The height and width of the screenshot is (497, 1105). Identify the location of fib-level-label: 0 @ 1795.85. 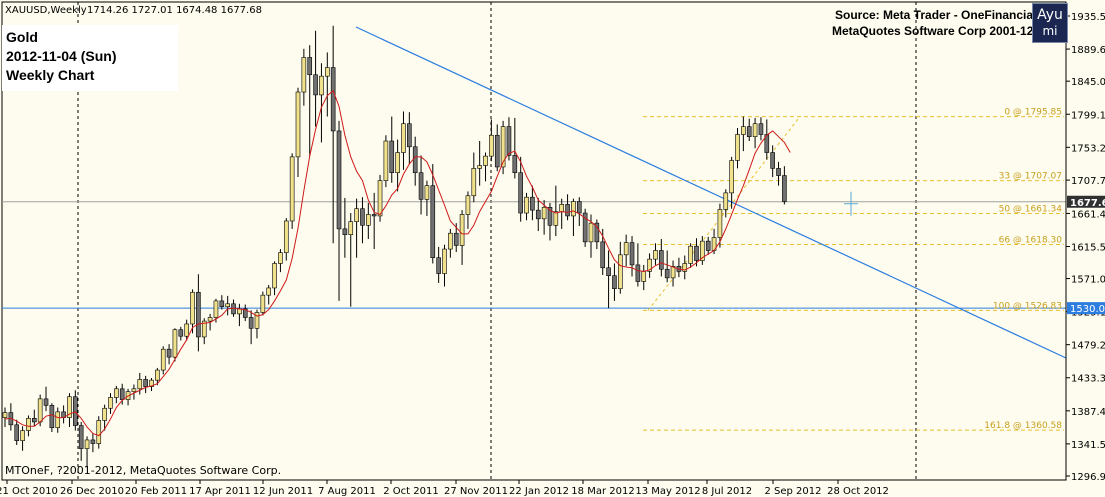
(1033, 113).